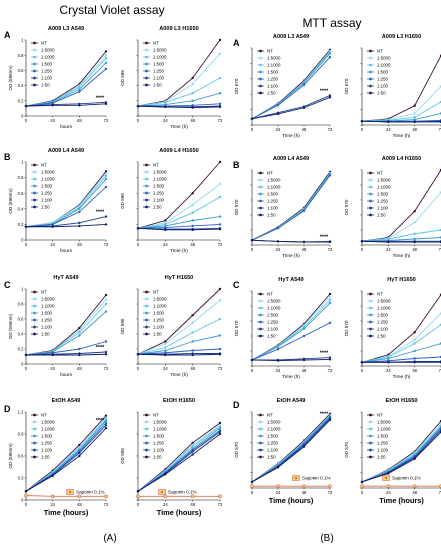 The image size is (441, 550). I want to click on saponin-legend: Saponin 0.1%, so click(311, 478).